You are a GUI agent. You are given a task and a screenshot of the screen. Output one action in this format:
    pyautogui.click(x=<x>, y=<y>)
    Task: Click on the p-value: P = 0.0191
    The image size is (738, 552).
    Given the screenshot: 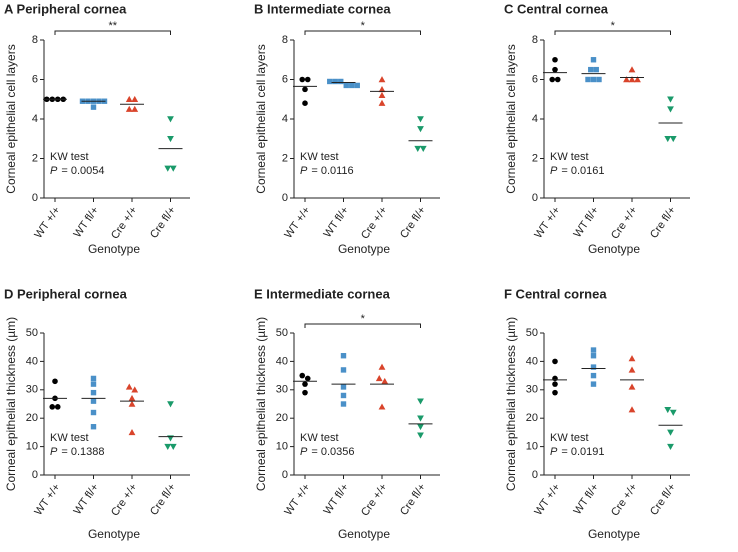 What is the action you would take?
    pyautogui.click(x=577, y=452)
    